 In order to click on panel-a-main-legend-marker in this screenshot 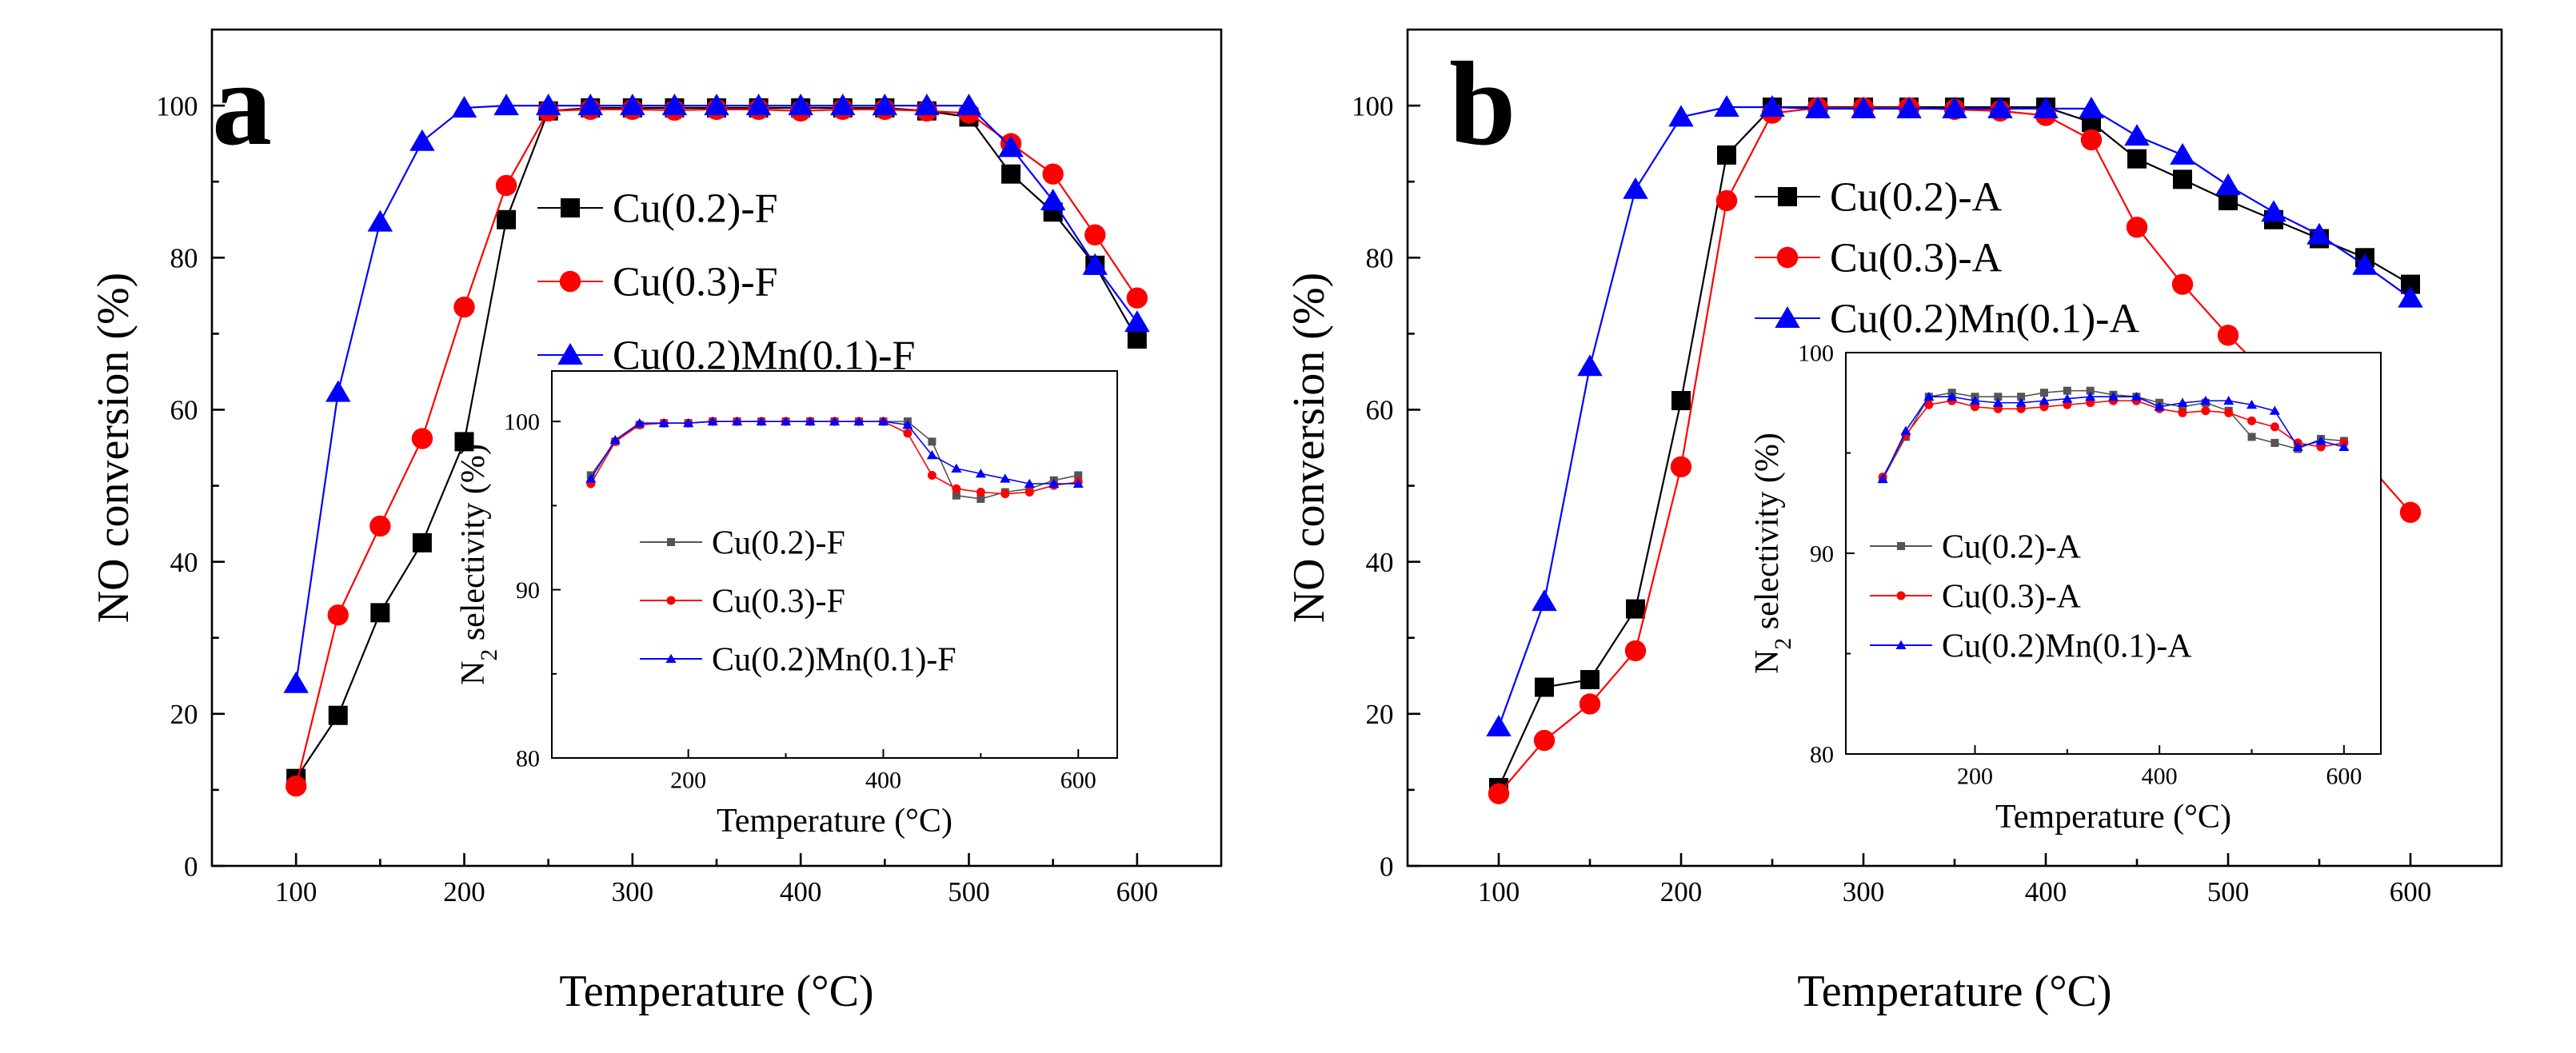, I will do `click(570, 354)`.